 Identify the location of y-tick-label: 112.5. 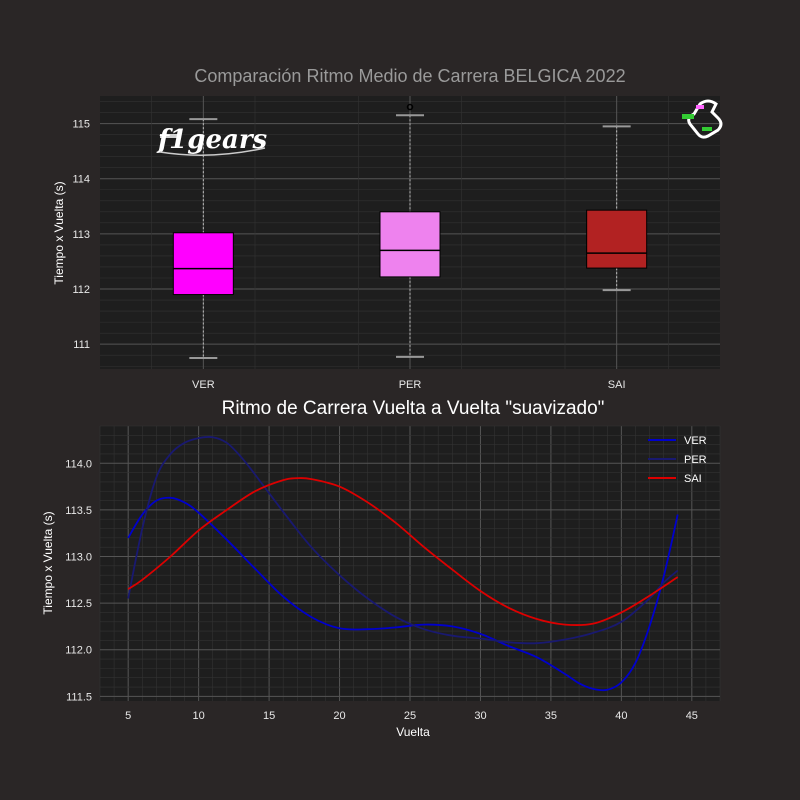
(78, 604).